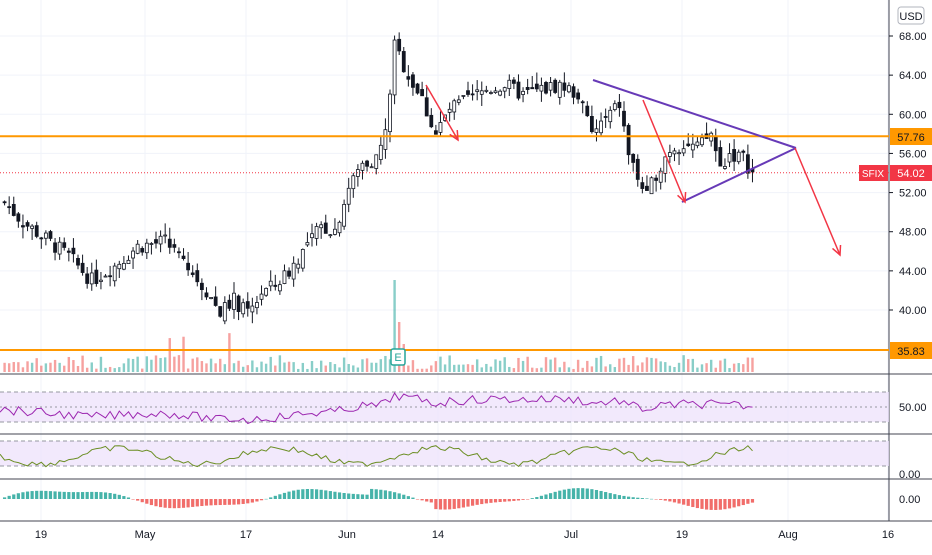 This screenshot has height=555, width=932. I want to click on currency-button-box, so click(911, 15).